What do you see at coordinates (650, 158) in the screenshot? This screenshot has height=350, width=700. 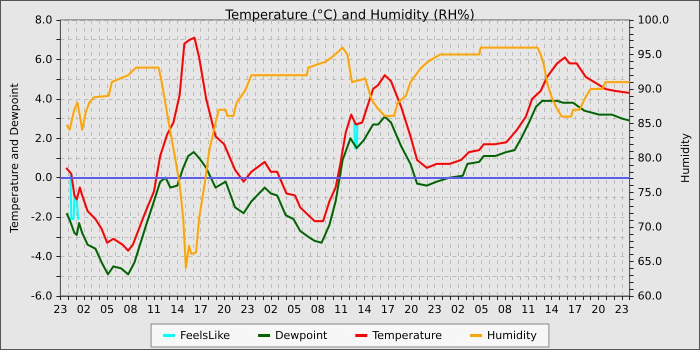 I see `y2-tick-label: 80.0` at bounding box center [650, 158].